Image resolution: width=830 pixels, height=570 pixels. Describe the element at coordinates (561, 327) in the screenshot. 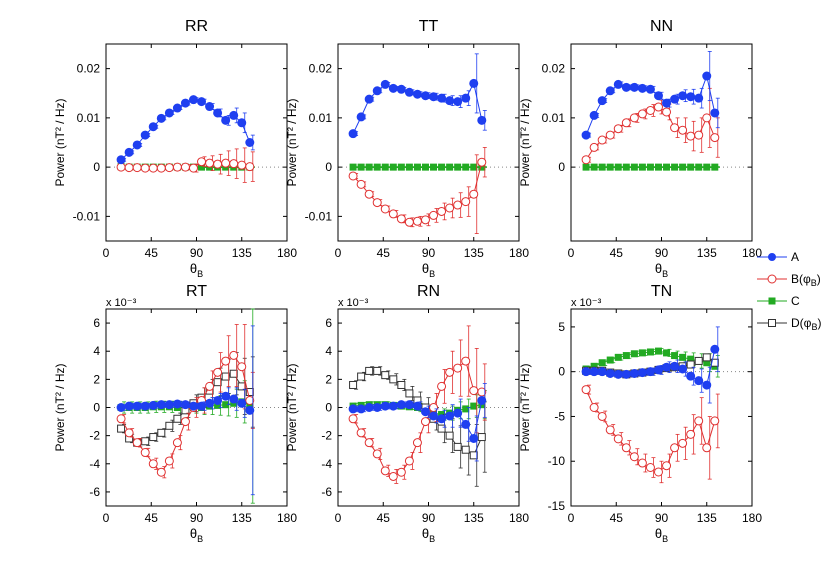

I see `y-tick-label: 5` at that location.